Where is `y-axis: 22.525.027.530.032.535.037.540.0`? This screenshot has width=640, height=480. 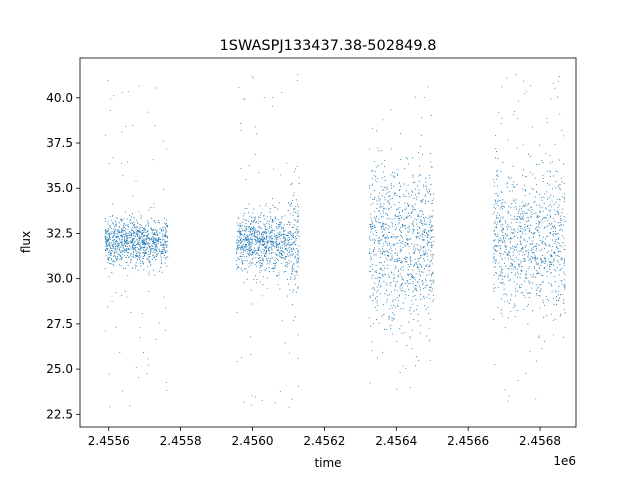 y-axis: 22.525.027.530.032.535.037.540.0 is located at coordinates (63, 256).